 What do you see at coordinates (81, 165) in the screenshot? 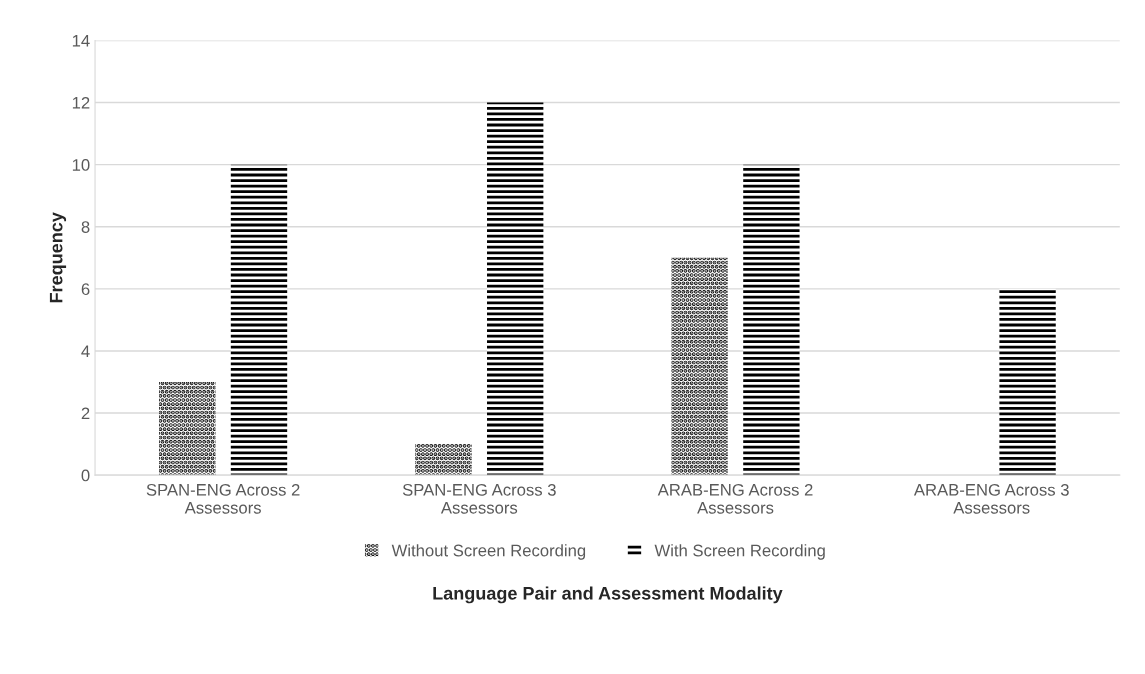
I see `y-tick-label: 10` at bounding box center [81, 165].